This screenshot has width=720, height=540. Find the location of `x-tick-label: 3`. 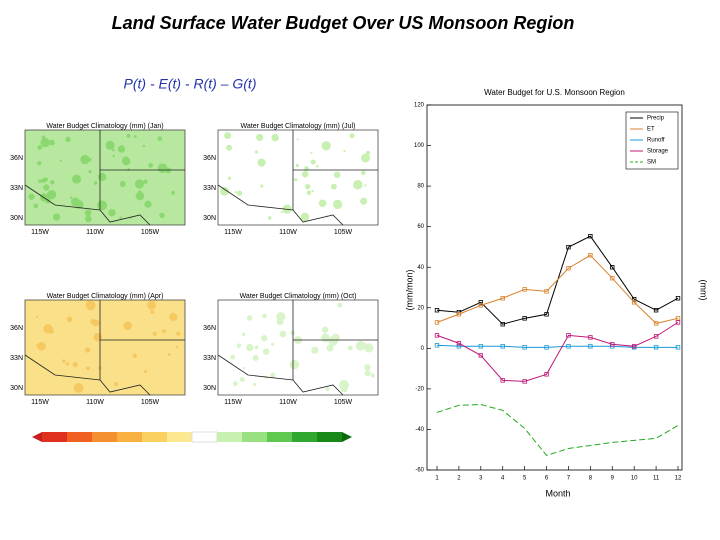

x-tick-label: 3 is located at coordinates (481, 479).